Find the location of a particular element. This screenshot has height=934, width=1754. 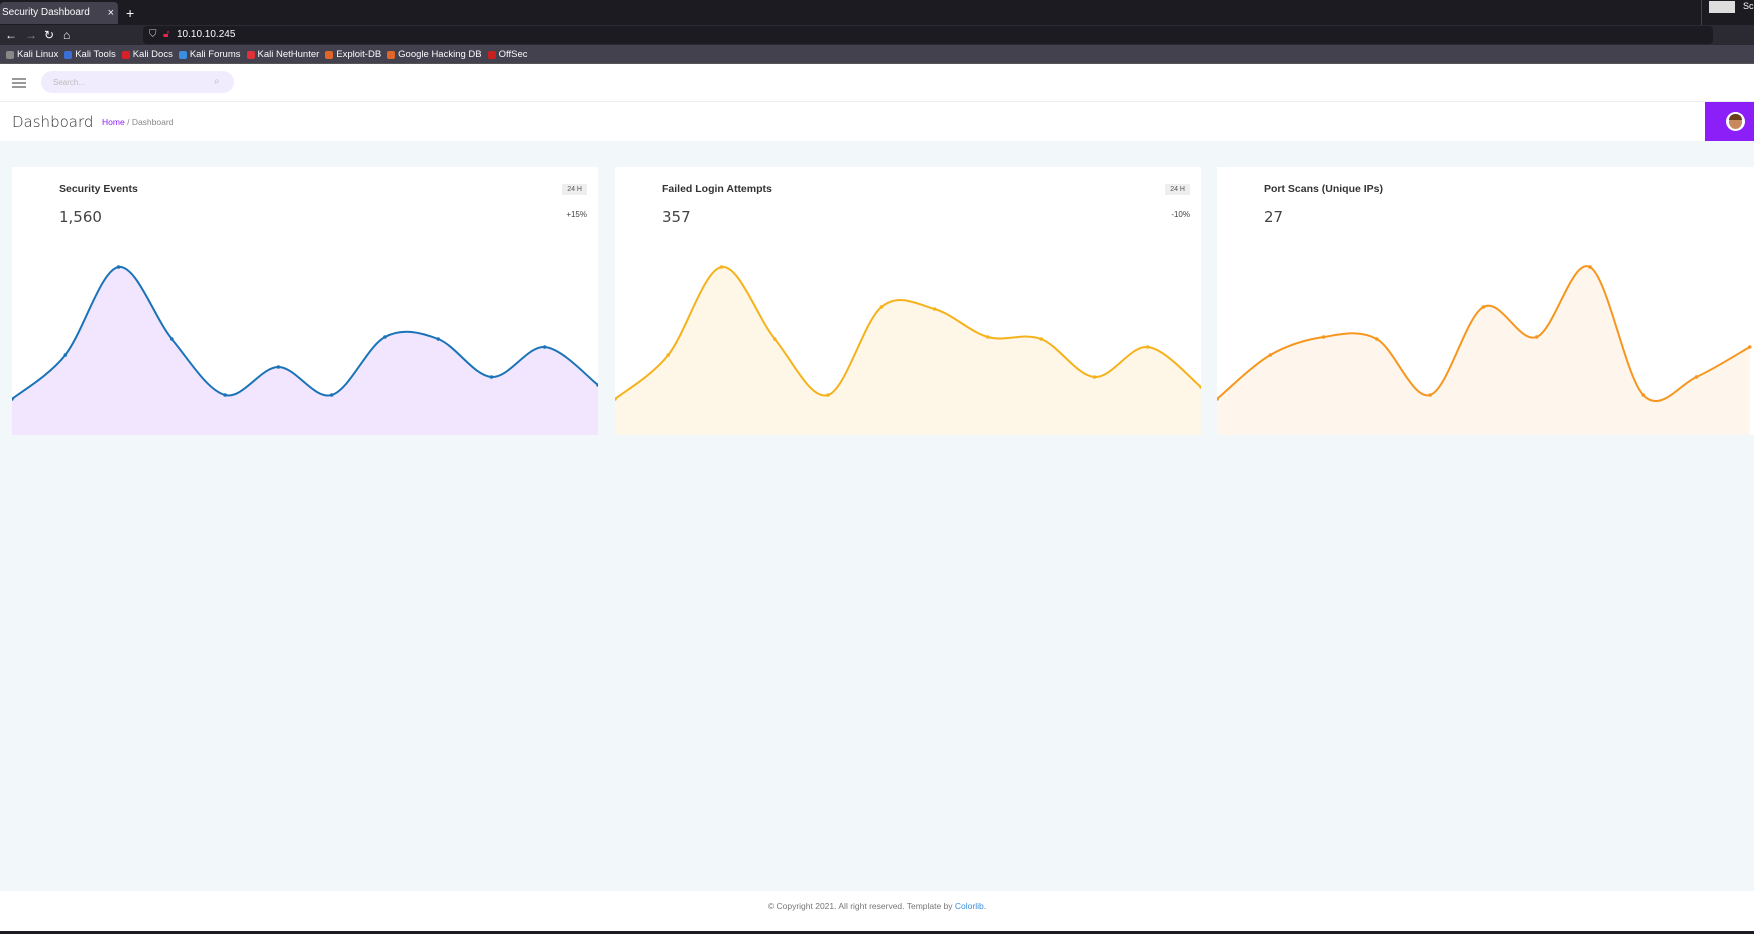

home-icon: ⌂ is located at coordinates (67, 35).